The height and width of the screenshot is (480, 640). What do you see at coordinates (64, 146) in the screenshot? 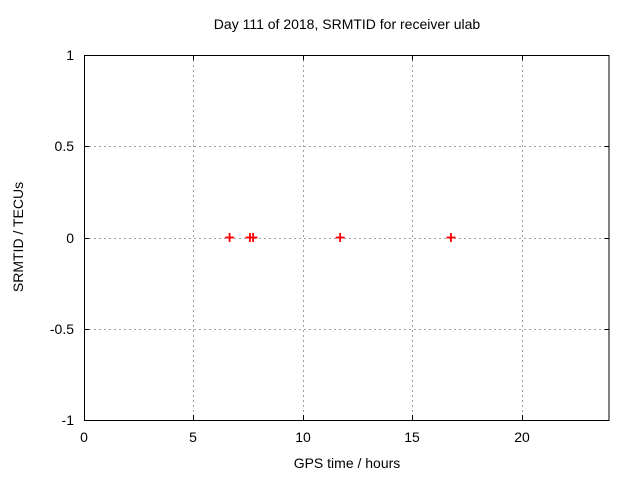
I see `y-tick-label: 0.5` at bounding box center [64, 146].